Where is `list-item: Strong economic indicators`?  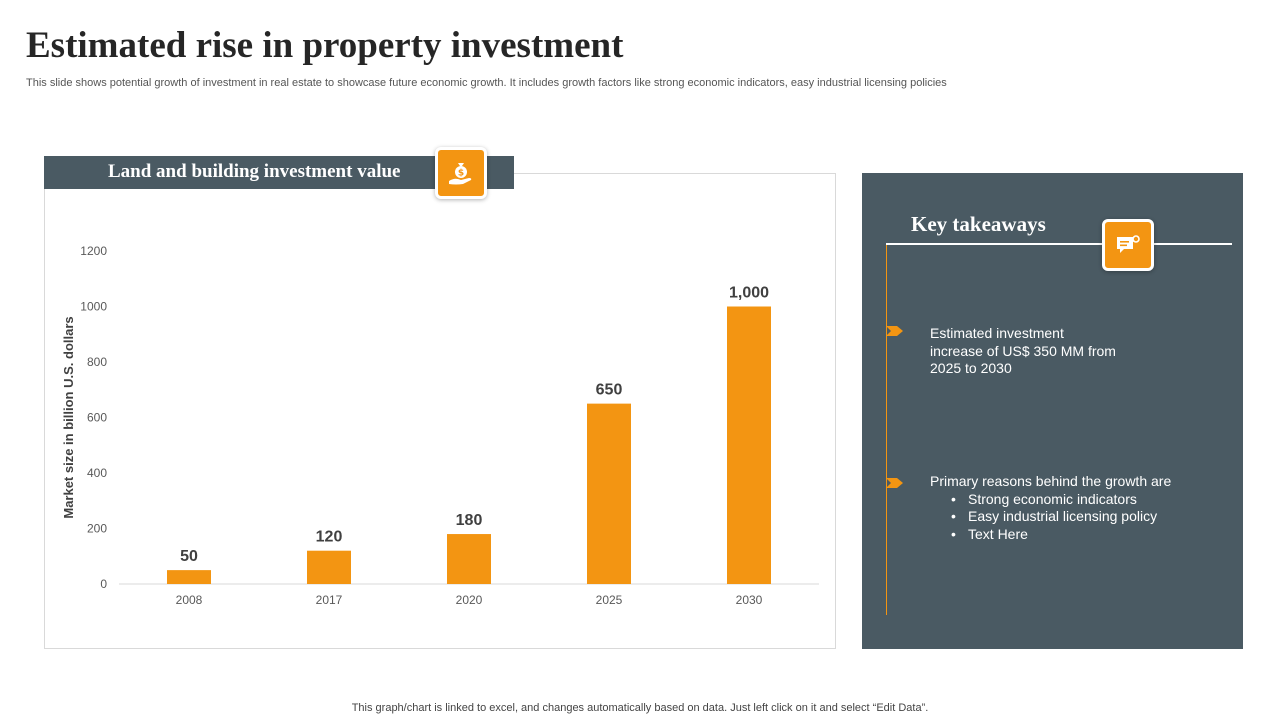
list-item: Strong economic indicators is located at coordinates (1090, 500).